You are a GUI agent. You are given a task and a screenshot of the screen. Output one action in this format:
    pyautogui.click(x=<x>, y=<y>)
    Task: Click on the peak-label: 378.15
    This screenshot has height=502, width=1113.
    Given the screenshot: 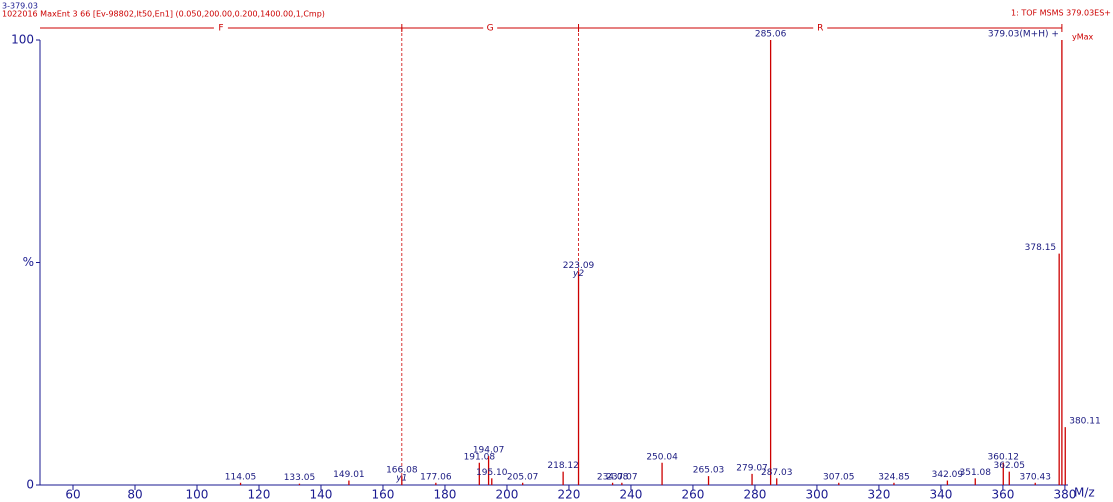 What is the action you would take?
    pyautogui.click(x=1041, y=248)
    